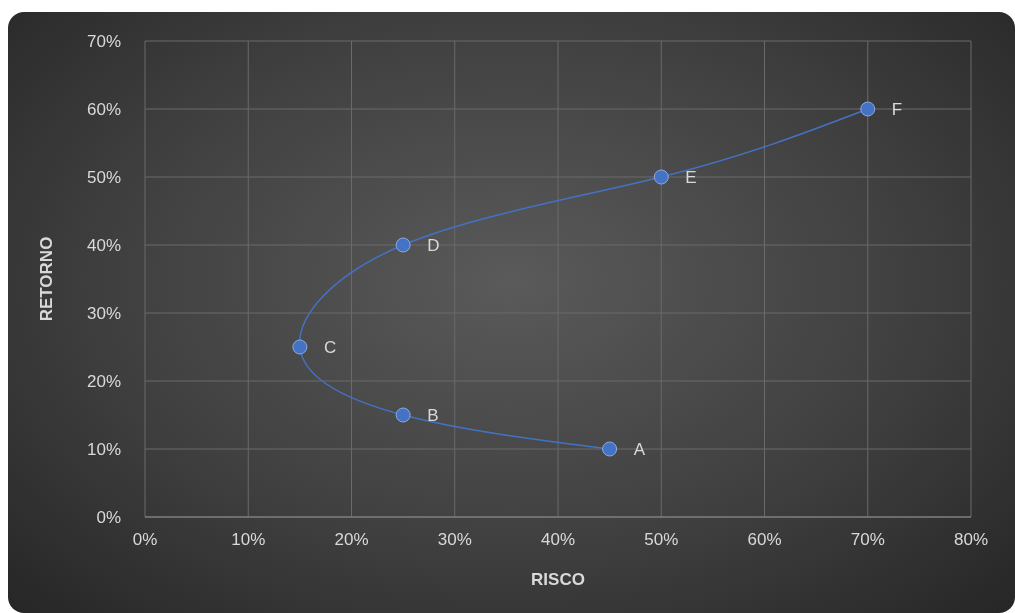 The image size is (1015, 613). What do you see at coordinates (103, 382) in the screenshot?
I see `y-tick-label: 20%` at bounding box center [103, 382].